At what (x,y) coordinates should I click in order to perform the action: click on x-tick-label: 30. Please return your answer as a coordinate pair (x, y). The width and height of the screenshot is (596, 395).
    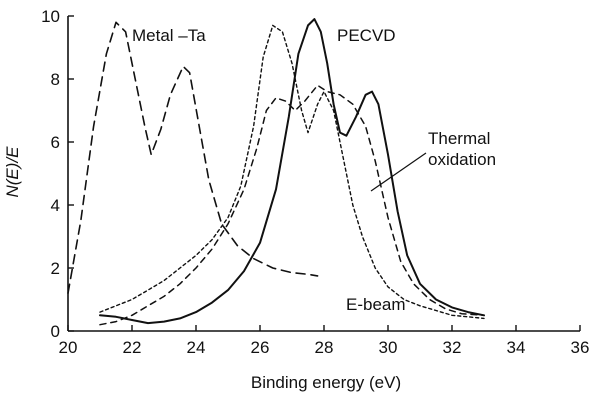
    Looking at the image, I should click on (388, 347).